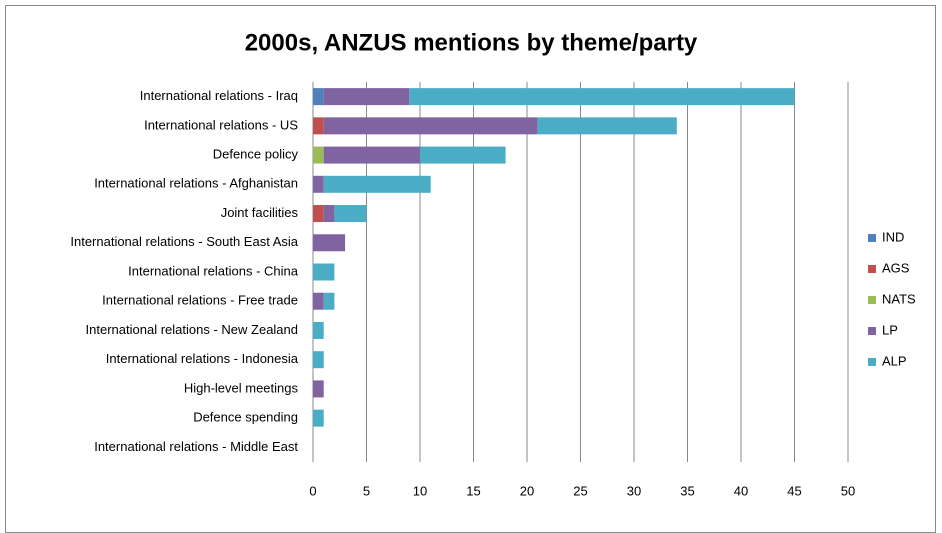 The width and height of the screenshot is (942, 533). Describe the element at coordinates (221, 124) in the screenshot. I see `y-tick-label: International relations - US` at that location.